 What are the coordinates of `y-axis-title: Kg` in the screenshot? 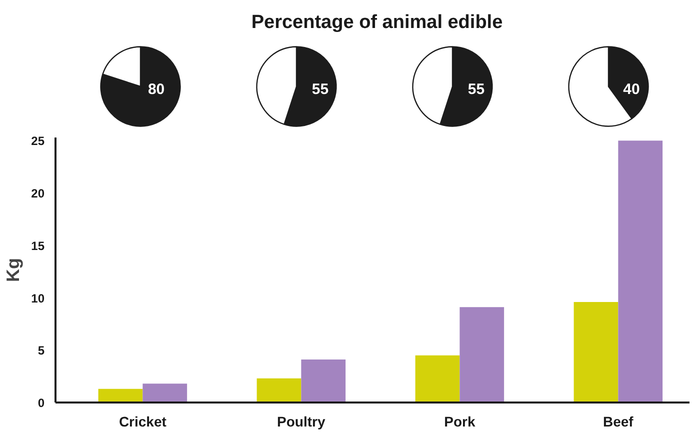 It's located at (13, 270).